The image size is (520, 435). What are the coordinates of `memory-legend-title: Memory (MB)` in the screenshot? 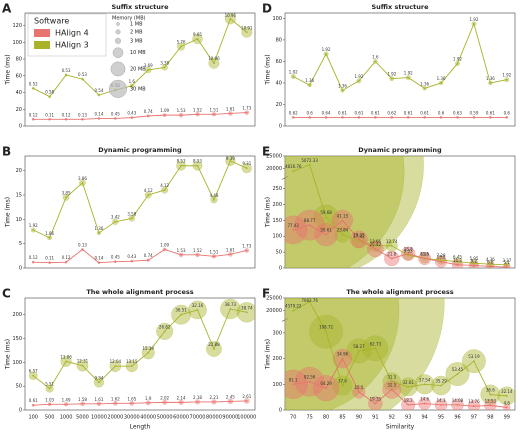 It's located at (129, 19).